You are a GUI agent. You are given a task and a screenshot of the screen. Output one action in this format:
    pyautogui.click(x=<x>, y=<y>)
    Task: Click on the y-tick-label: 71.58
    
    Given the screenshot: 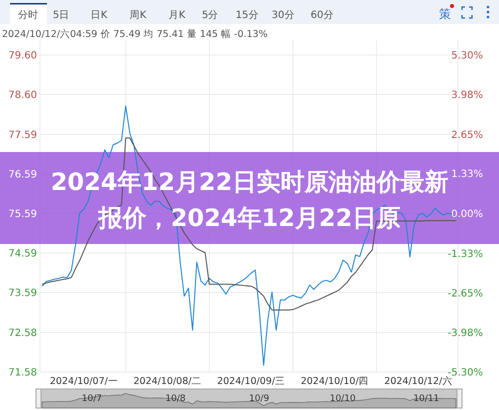 What is the action you would take?
    pyautogui.click(x=22, y=373)
    